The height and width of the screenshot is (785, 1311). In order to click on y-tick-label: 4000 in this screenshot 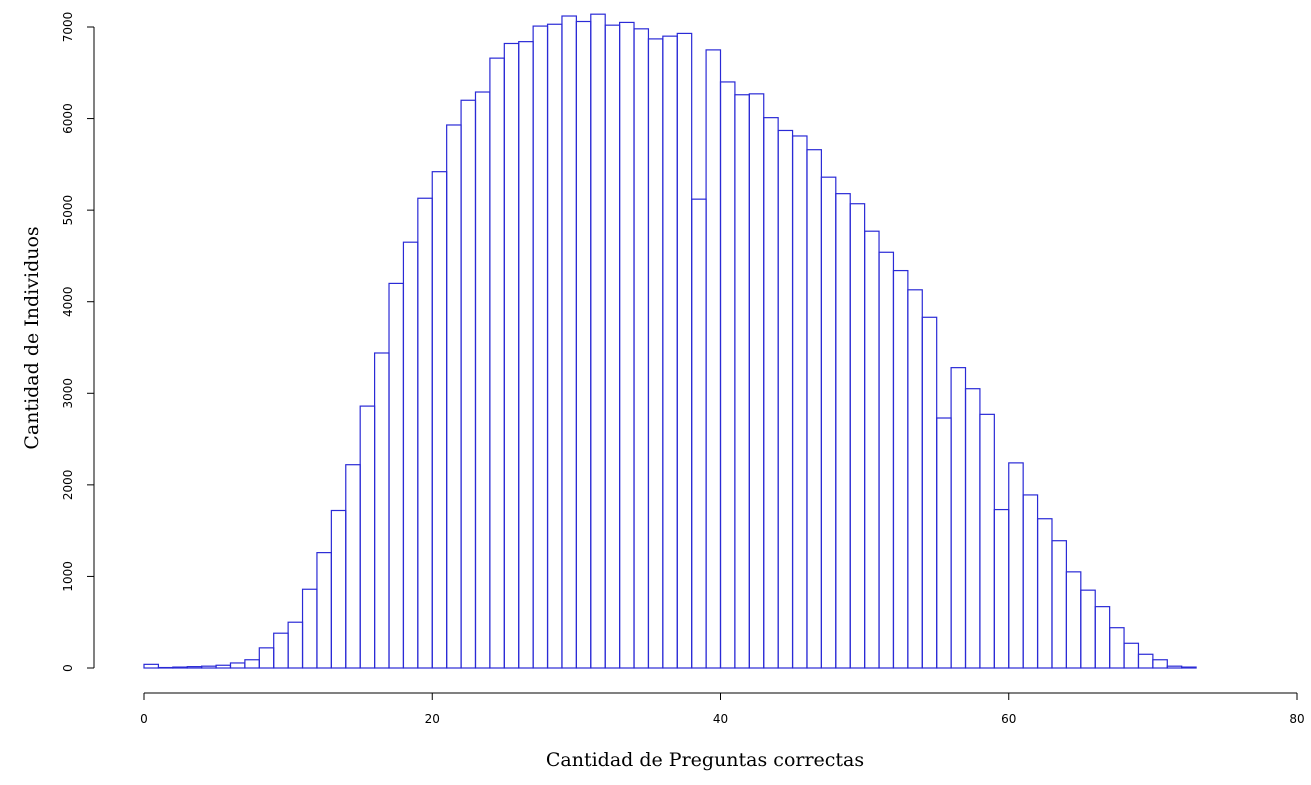, I will do `click(68, 301)`.